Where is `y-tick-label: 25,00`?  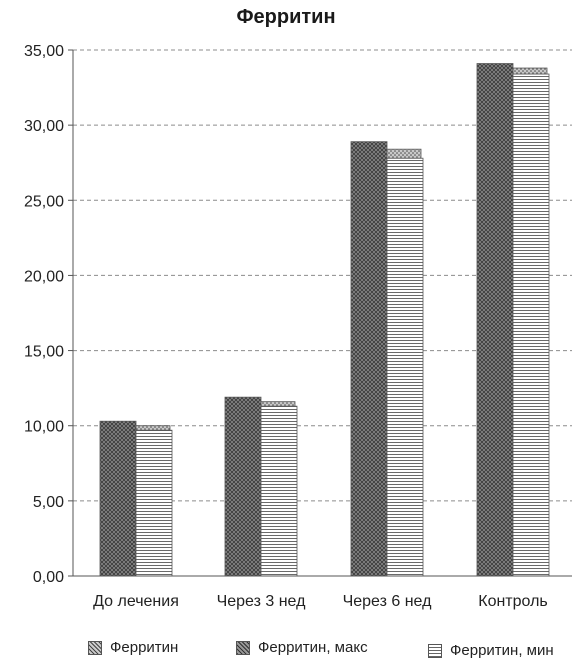 y-tick-label: 25,00 is located at coordinates (44, 201).